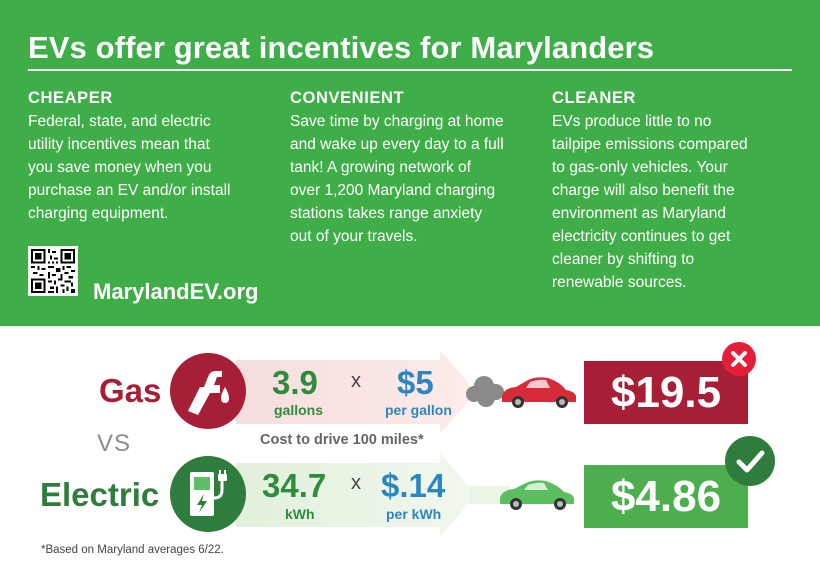 The height and width of the screenshot is (585, 820). Describe the element at coordinates (393, 190) in the screenshot. I see `body-line: over 1,200 Maryland charging` at that location.